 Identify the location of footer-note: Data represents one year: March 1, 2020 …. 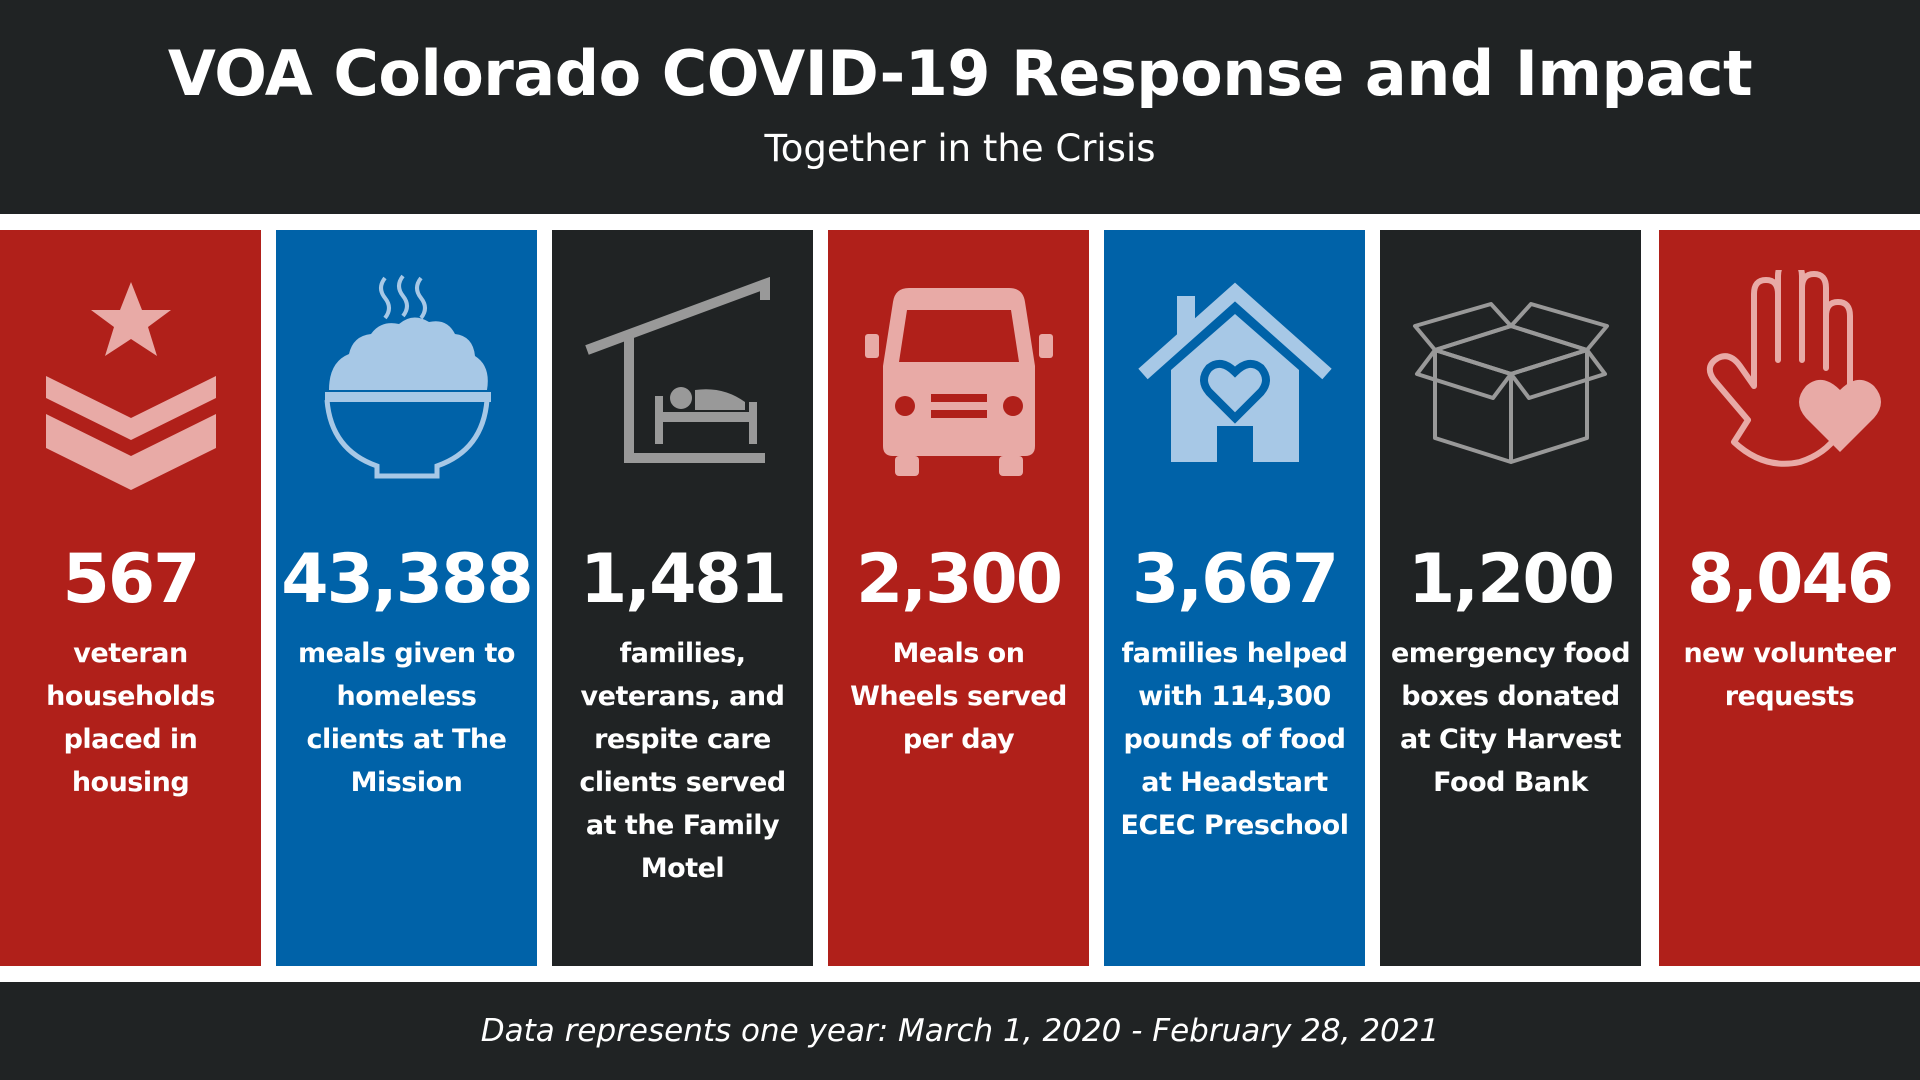
(960, 1031).